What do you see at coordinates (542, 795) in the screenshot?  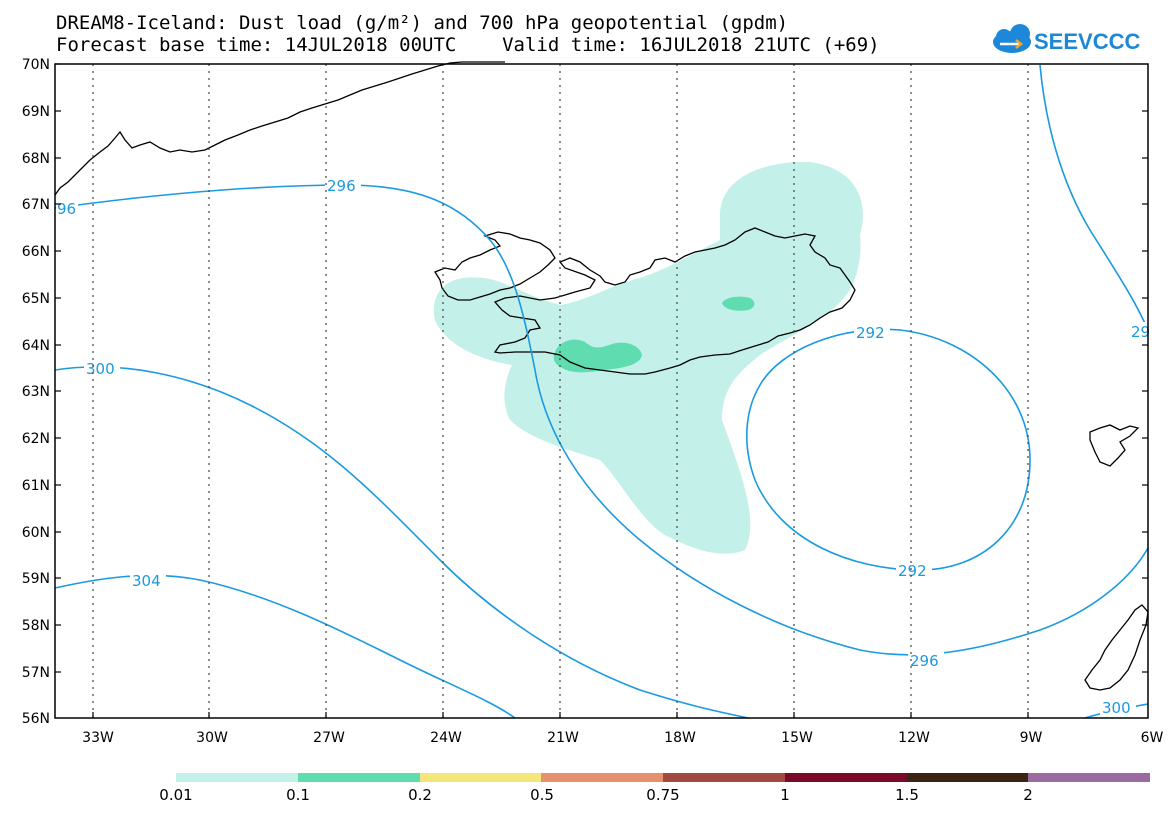 I see `colorbar-label: 0.5` at bounding box center [542, 795].